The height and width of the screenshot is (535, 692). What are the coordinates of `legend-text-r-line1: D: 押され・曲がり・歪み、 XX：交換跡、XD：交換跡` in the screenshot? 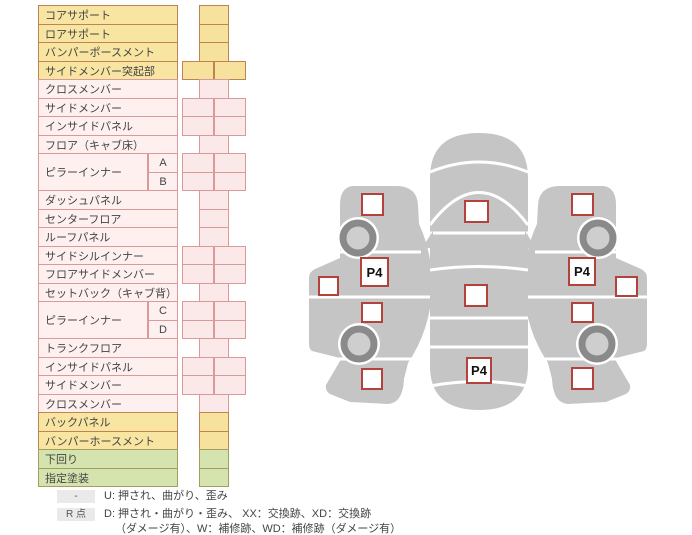 It's located at (238, 514).